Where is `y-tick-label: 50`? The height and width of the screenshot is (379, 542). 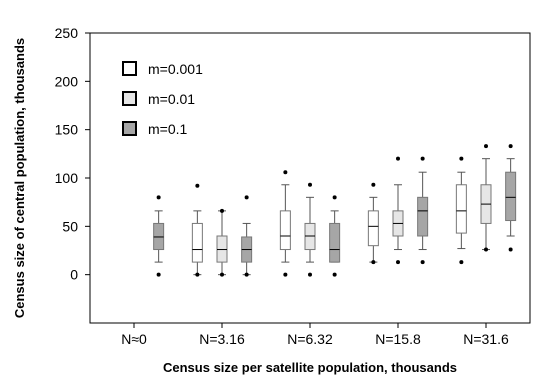 y-tick-label: 50 is located at coordinates (70, 226).